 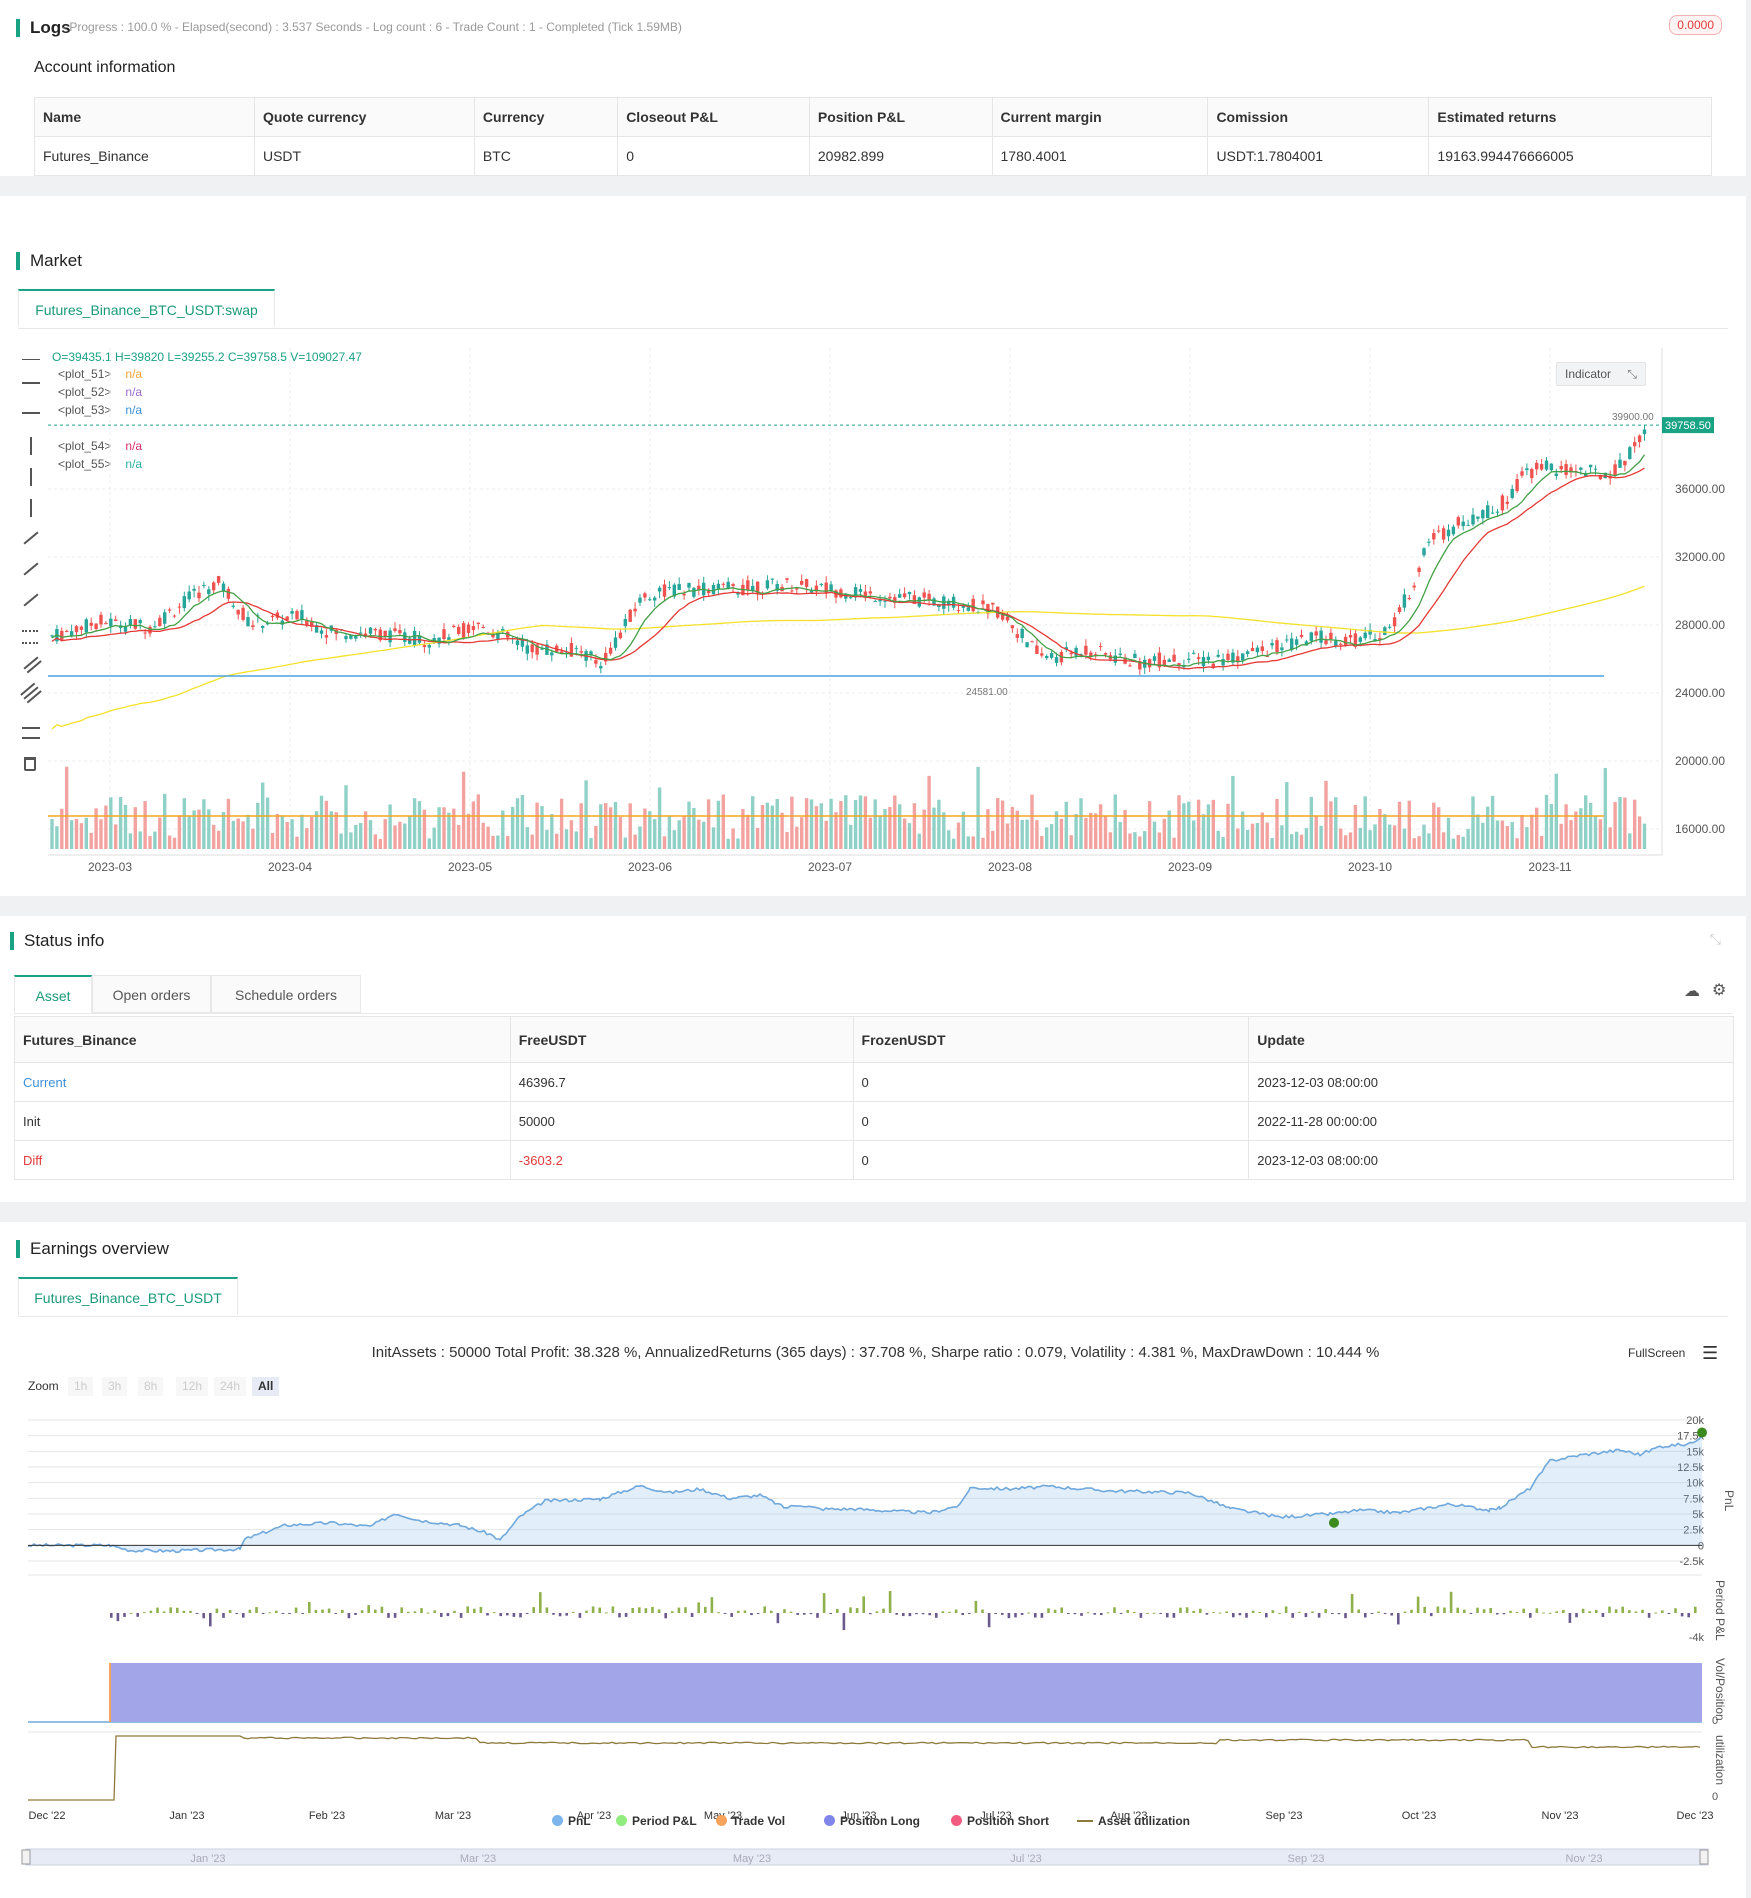 What do you see at coordinates (1000, 1821) in the screenshot?
I see `legend-item-position-short: Position Short` at bounding box center [1000, 1821].